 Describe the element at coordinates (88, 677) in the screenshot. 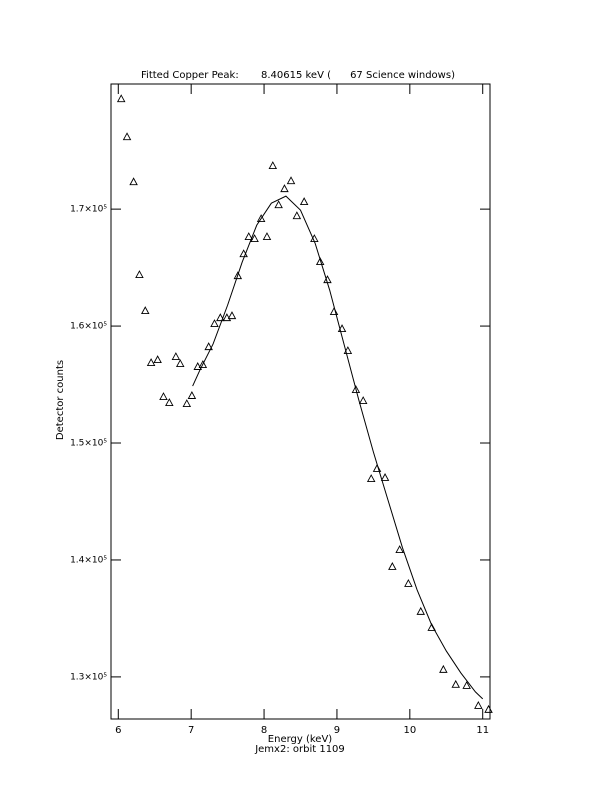

I see `y-tick-label: 1.3×10⁵` at that location.